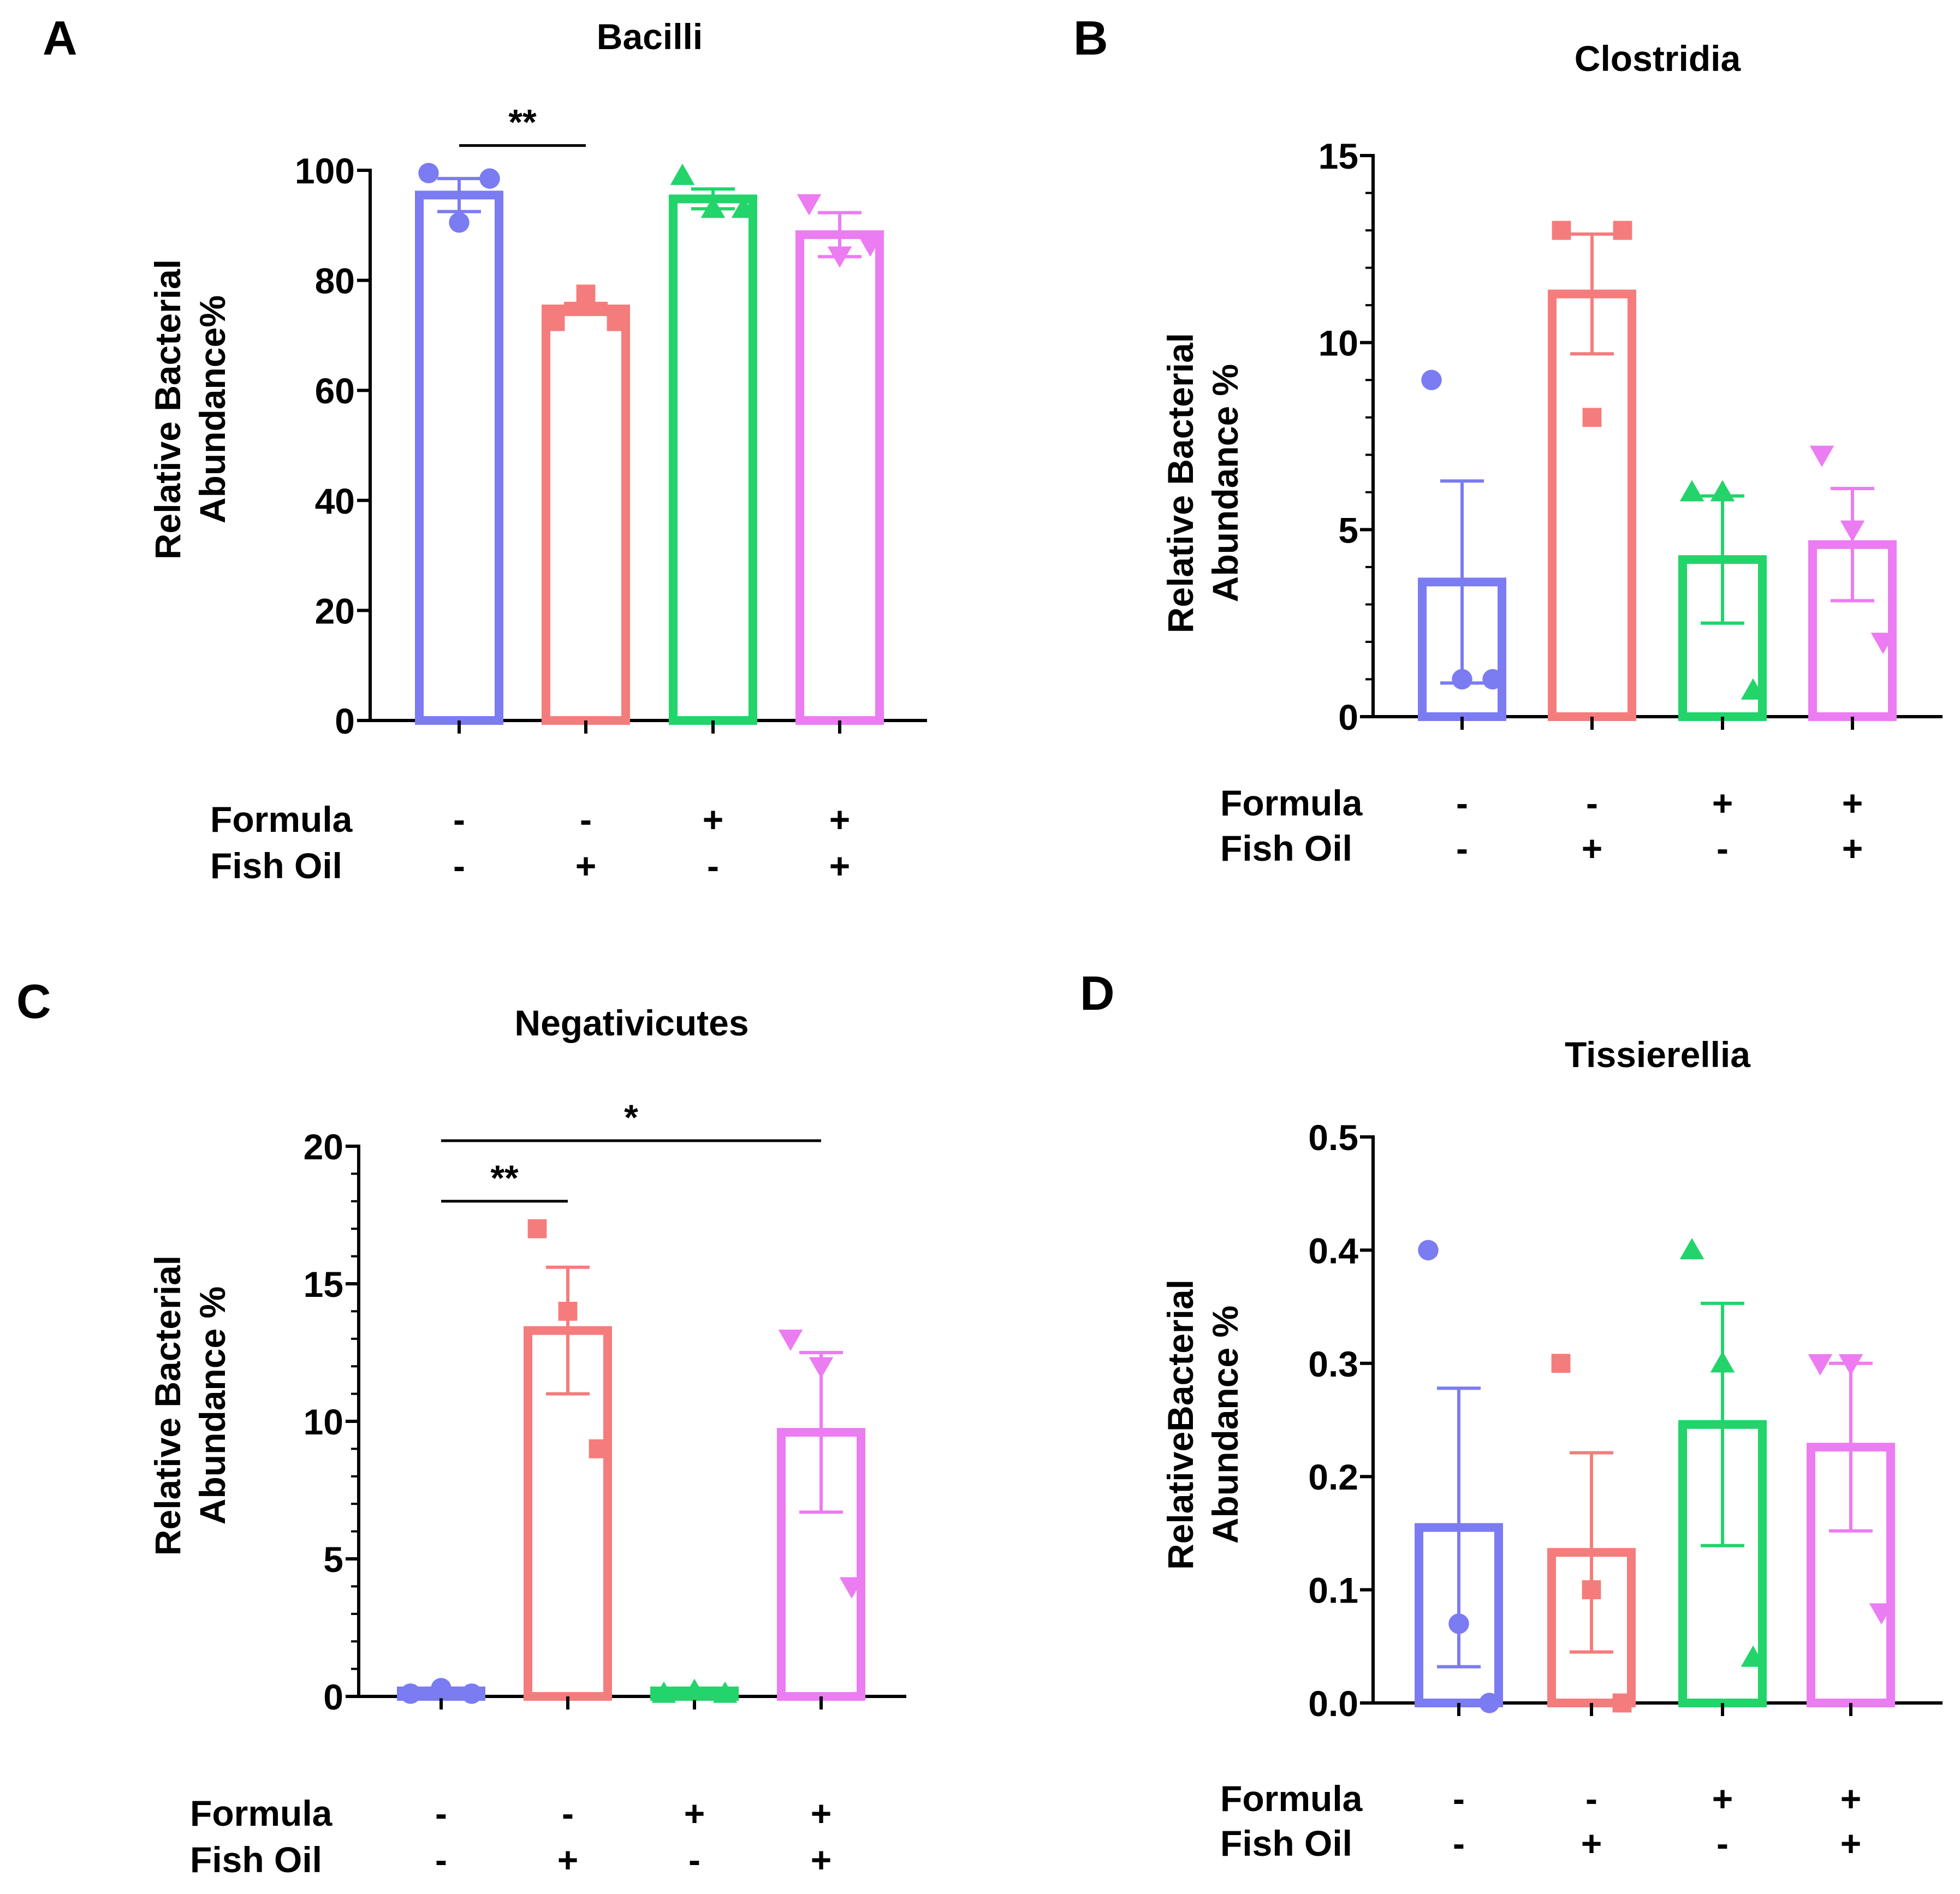 This screenshot has width=1960, height=1894. What do you see at coordinates (1333, 1477) in the screenshot?
I see `y-tick-label: 0.2` at bounding box center [1333, 1477].